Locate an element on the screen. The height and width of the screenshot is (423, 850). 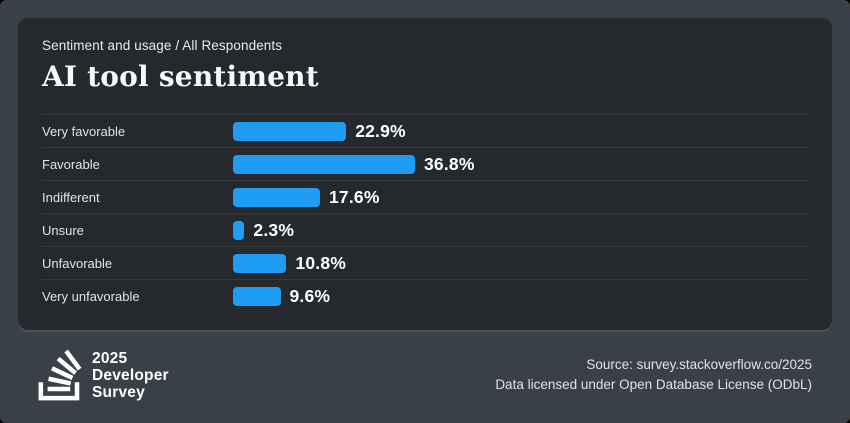
brand-line-year: 2025 is located at coordinates (110, 358).